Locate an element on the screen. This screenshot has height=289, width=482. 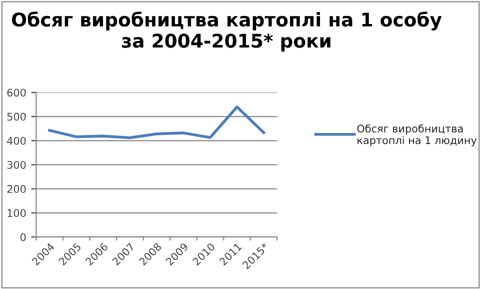
chart-title: Обсяг виробництва картоплі на 1 особу за 2004-2015* роки is located at coordinates (227, 32).